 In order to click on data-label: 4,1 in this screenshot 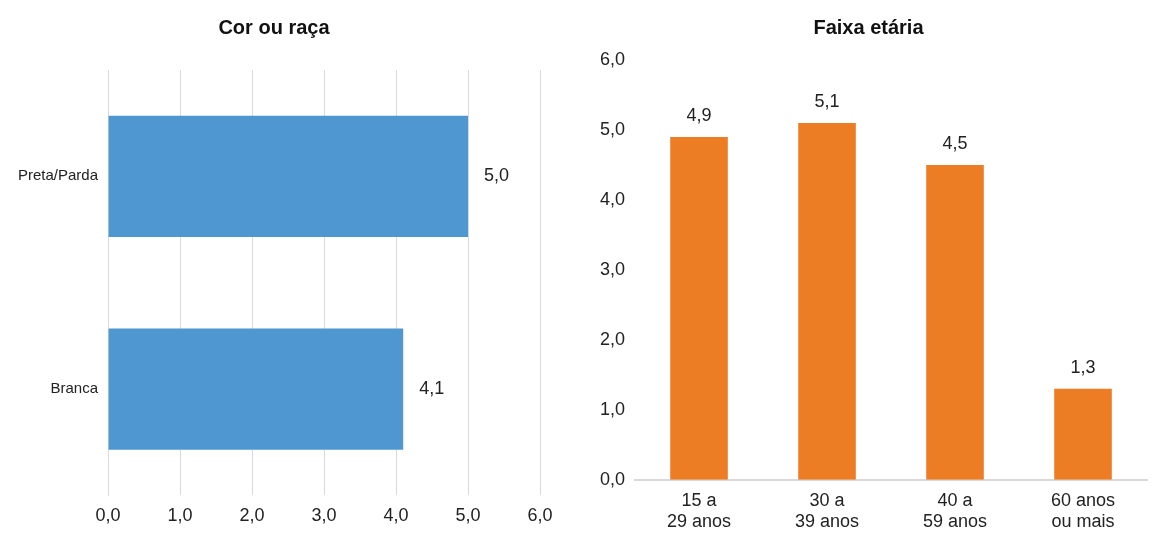, I will do `click(432, 388)`.